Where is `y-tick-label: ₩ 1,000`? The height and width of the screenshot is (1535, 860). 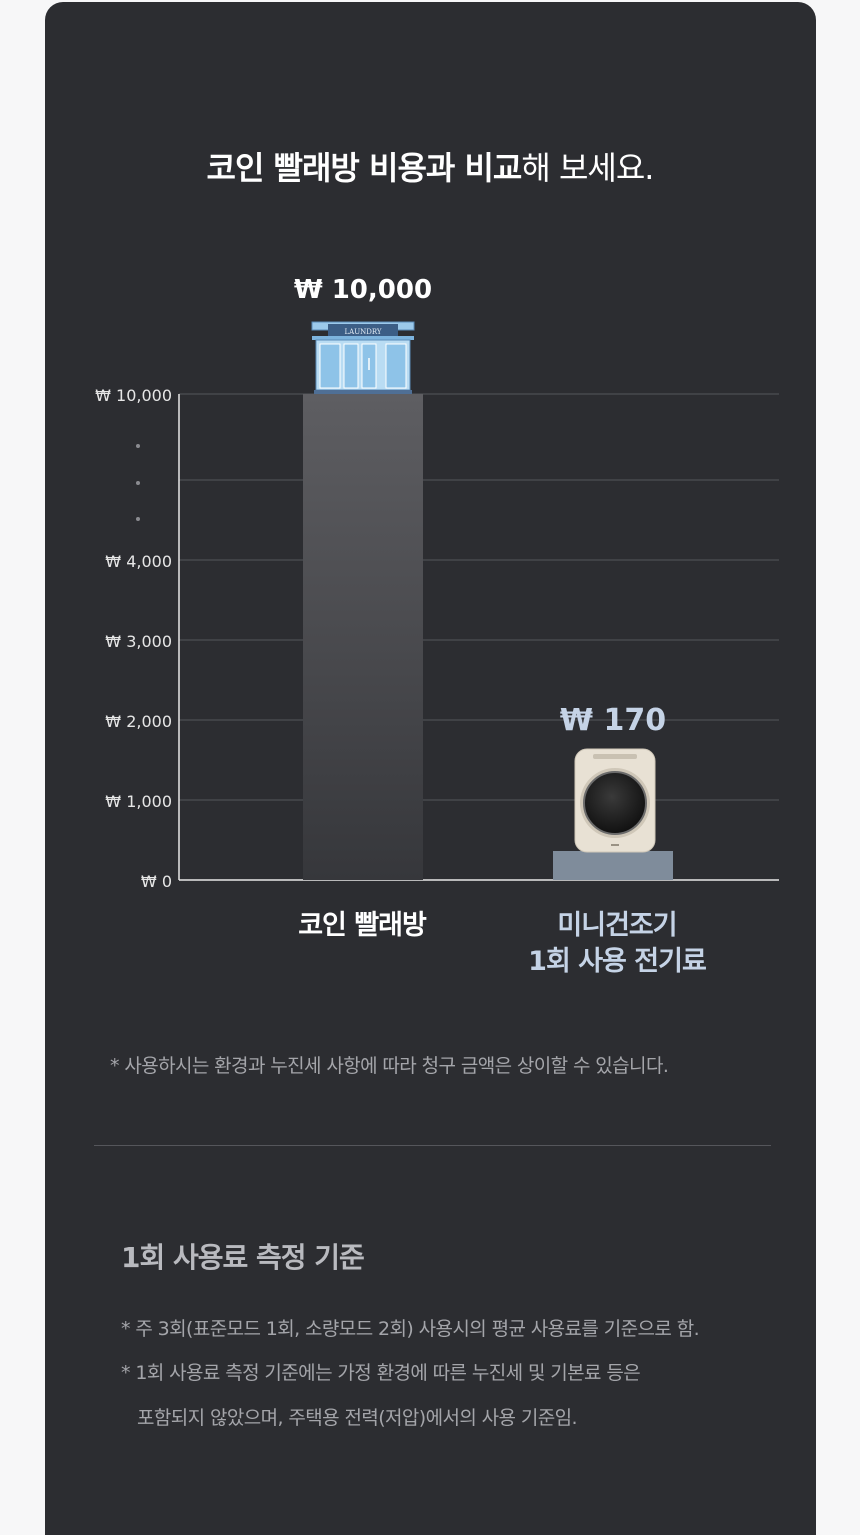 y-tick-label: ₩ 1,000 is located at coordinates (138, 801).